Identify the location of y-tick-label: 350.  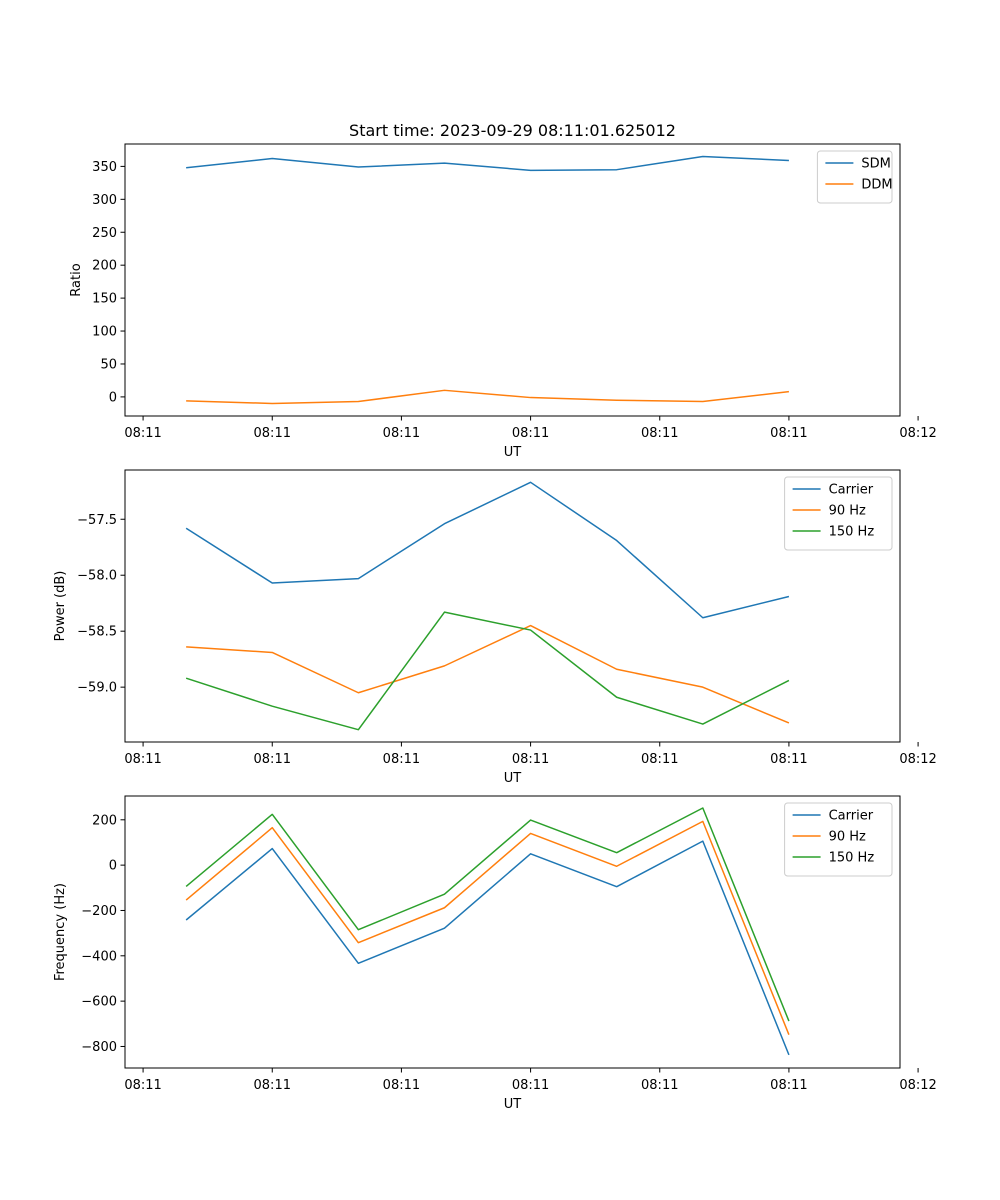
(104, 167).